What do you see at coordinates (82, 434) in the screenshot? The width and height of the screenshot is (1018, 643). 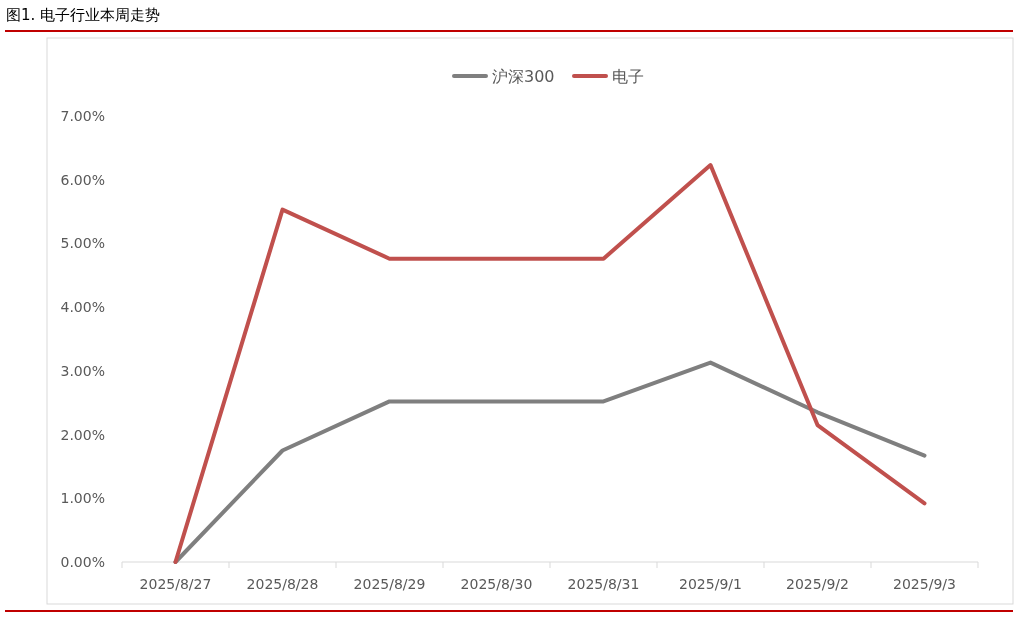 I see `y-tick-label: 2.00%` at bounding box center [82, 434].